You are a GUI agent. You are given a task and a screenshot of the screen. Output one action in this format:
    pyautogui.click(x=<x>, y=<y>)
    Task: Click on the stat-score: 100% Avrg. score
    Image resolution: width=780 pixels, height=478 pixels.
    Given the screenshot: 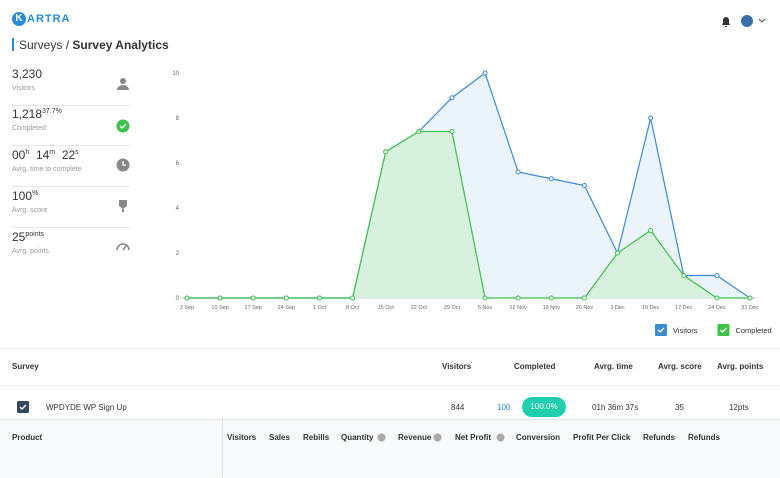 What is the action you would take?
    pyautogui.click(x=71, y=208)
    